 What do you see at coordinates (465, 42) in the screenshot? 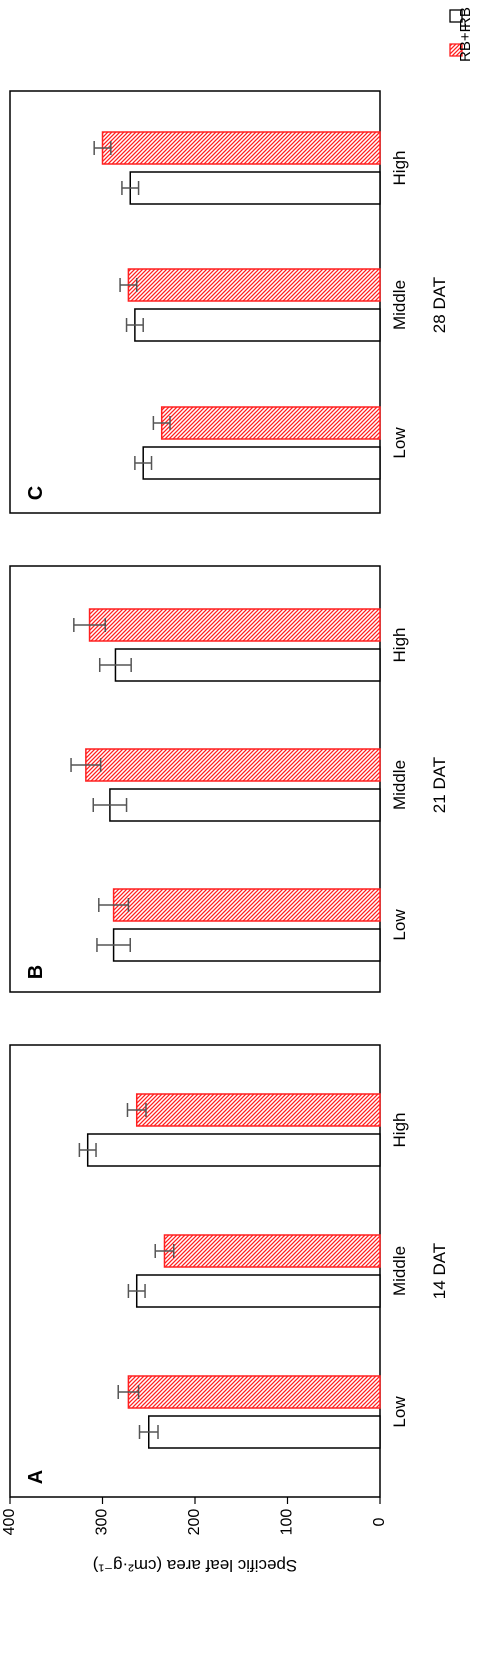
I see `legend-label: RB+F` at bounding box center [465, 42].